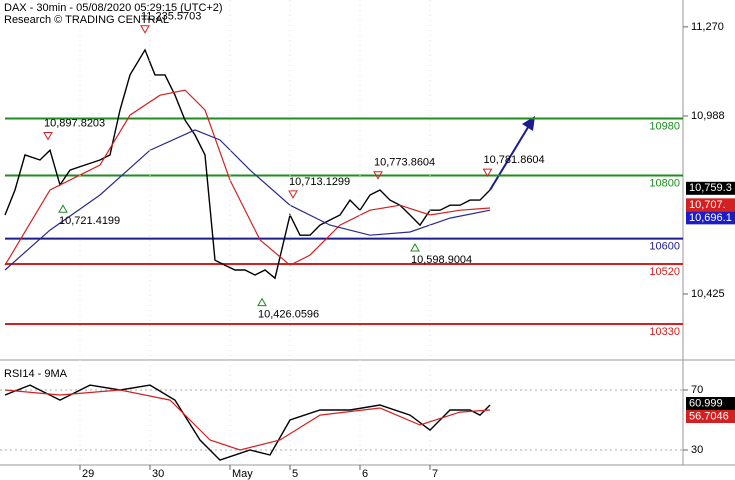  I want to click on annotation: 11,235.5703, so click(171, 17).